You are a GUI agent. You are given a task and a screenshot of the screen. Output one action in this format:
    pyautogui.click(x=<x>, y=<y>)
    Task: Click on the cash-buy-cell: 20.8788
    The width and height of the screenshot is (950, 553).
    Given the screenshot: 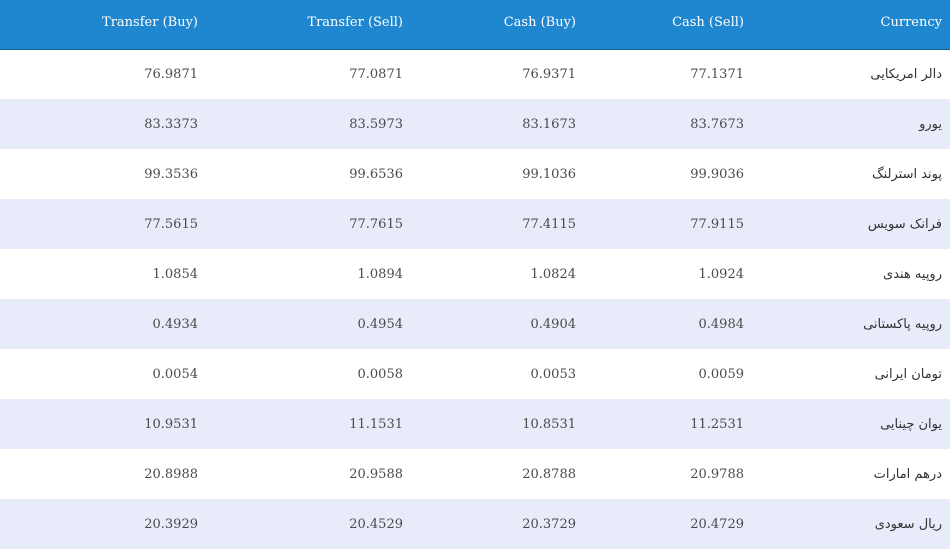 What is the action you would take?
    pyautogui.click(x=549, y=474)
    